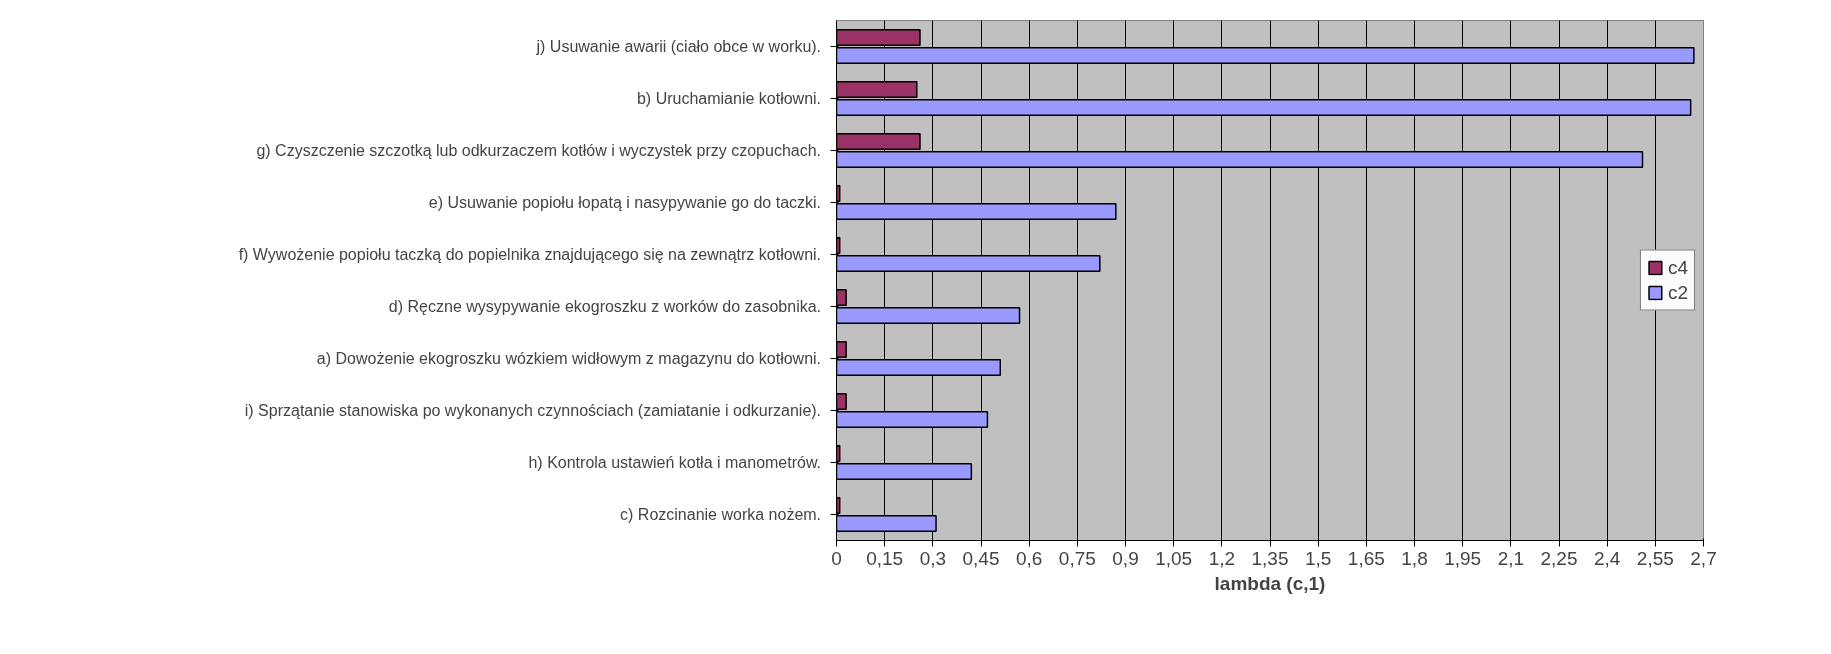  What do you see at coordinates (1174, 558) in the screenshot?
I see `x-tick-label: 1,05` at bounding box center [1174, 558].